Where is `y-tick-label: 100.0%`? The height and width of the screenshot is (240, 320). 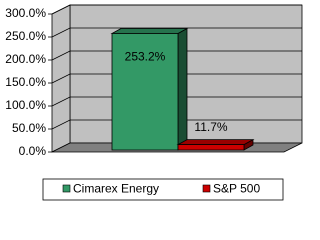
y-tick-label: 100.0% is located at coordinates (25, 105).